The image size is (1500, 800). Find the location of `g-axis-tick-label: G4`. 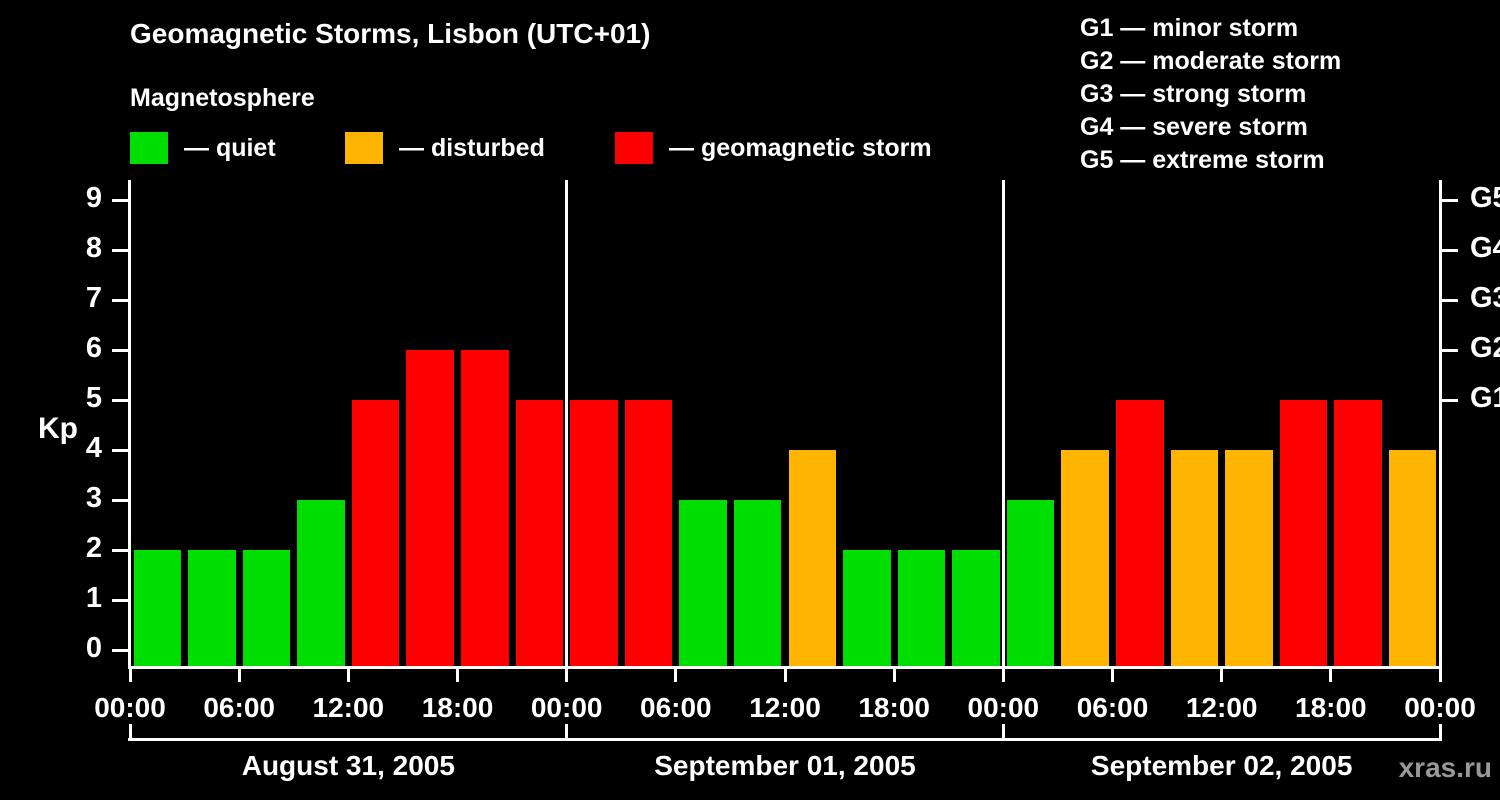

g-axis-tick-label: G4 is located at coordinates (1485, 248).